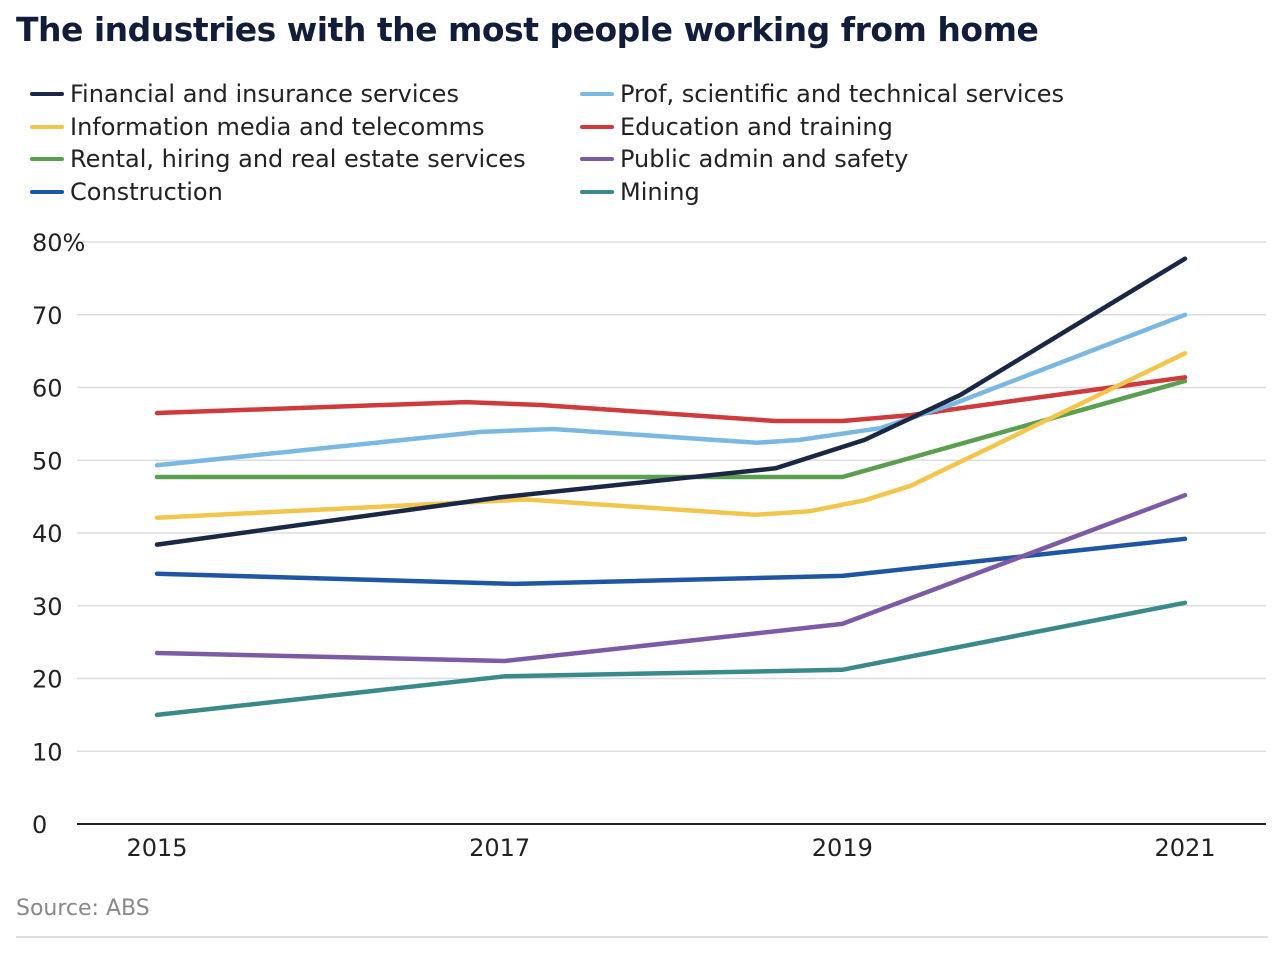 The width and height of the screenshot is (1280, 955). I want to click on legend-label: Construction, so click(146, 191).